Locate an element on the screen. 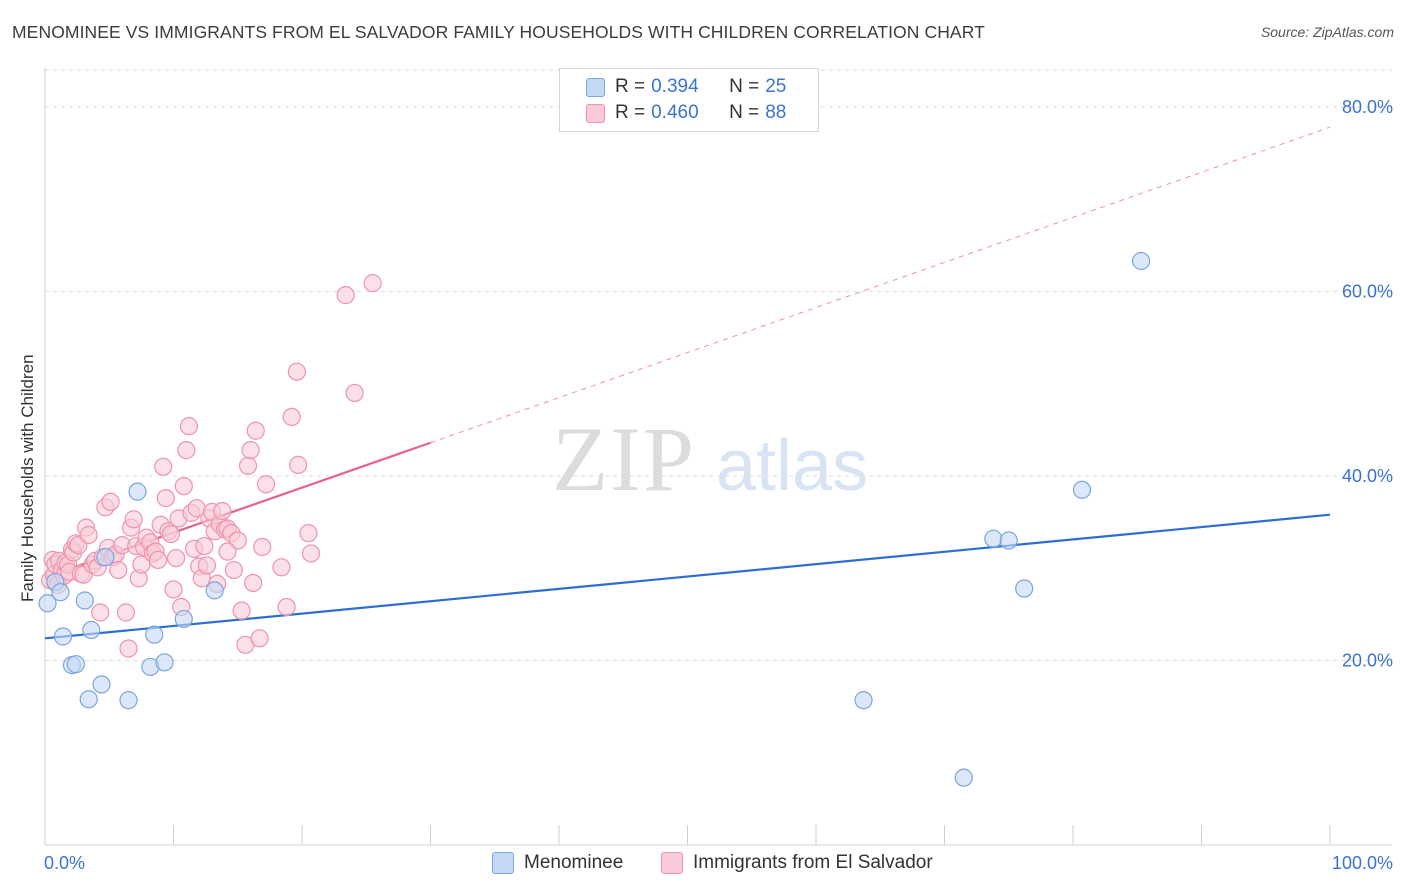 This screenshot has width=1406, height=892. legend-row-el-salvador: R = 0.460 N = 88 is located at coordinates (686, 113).